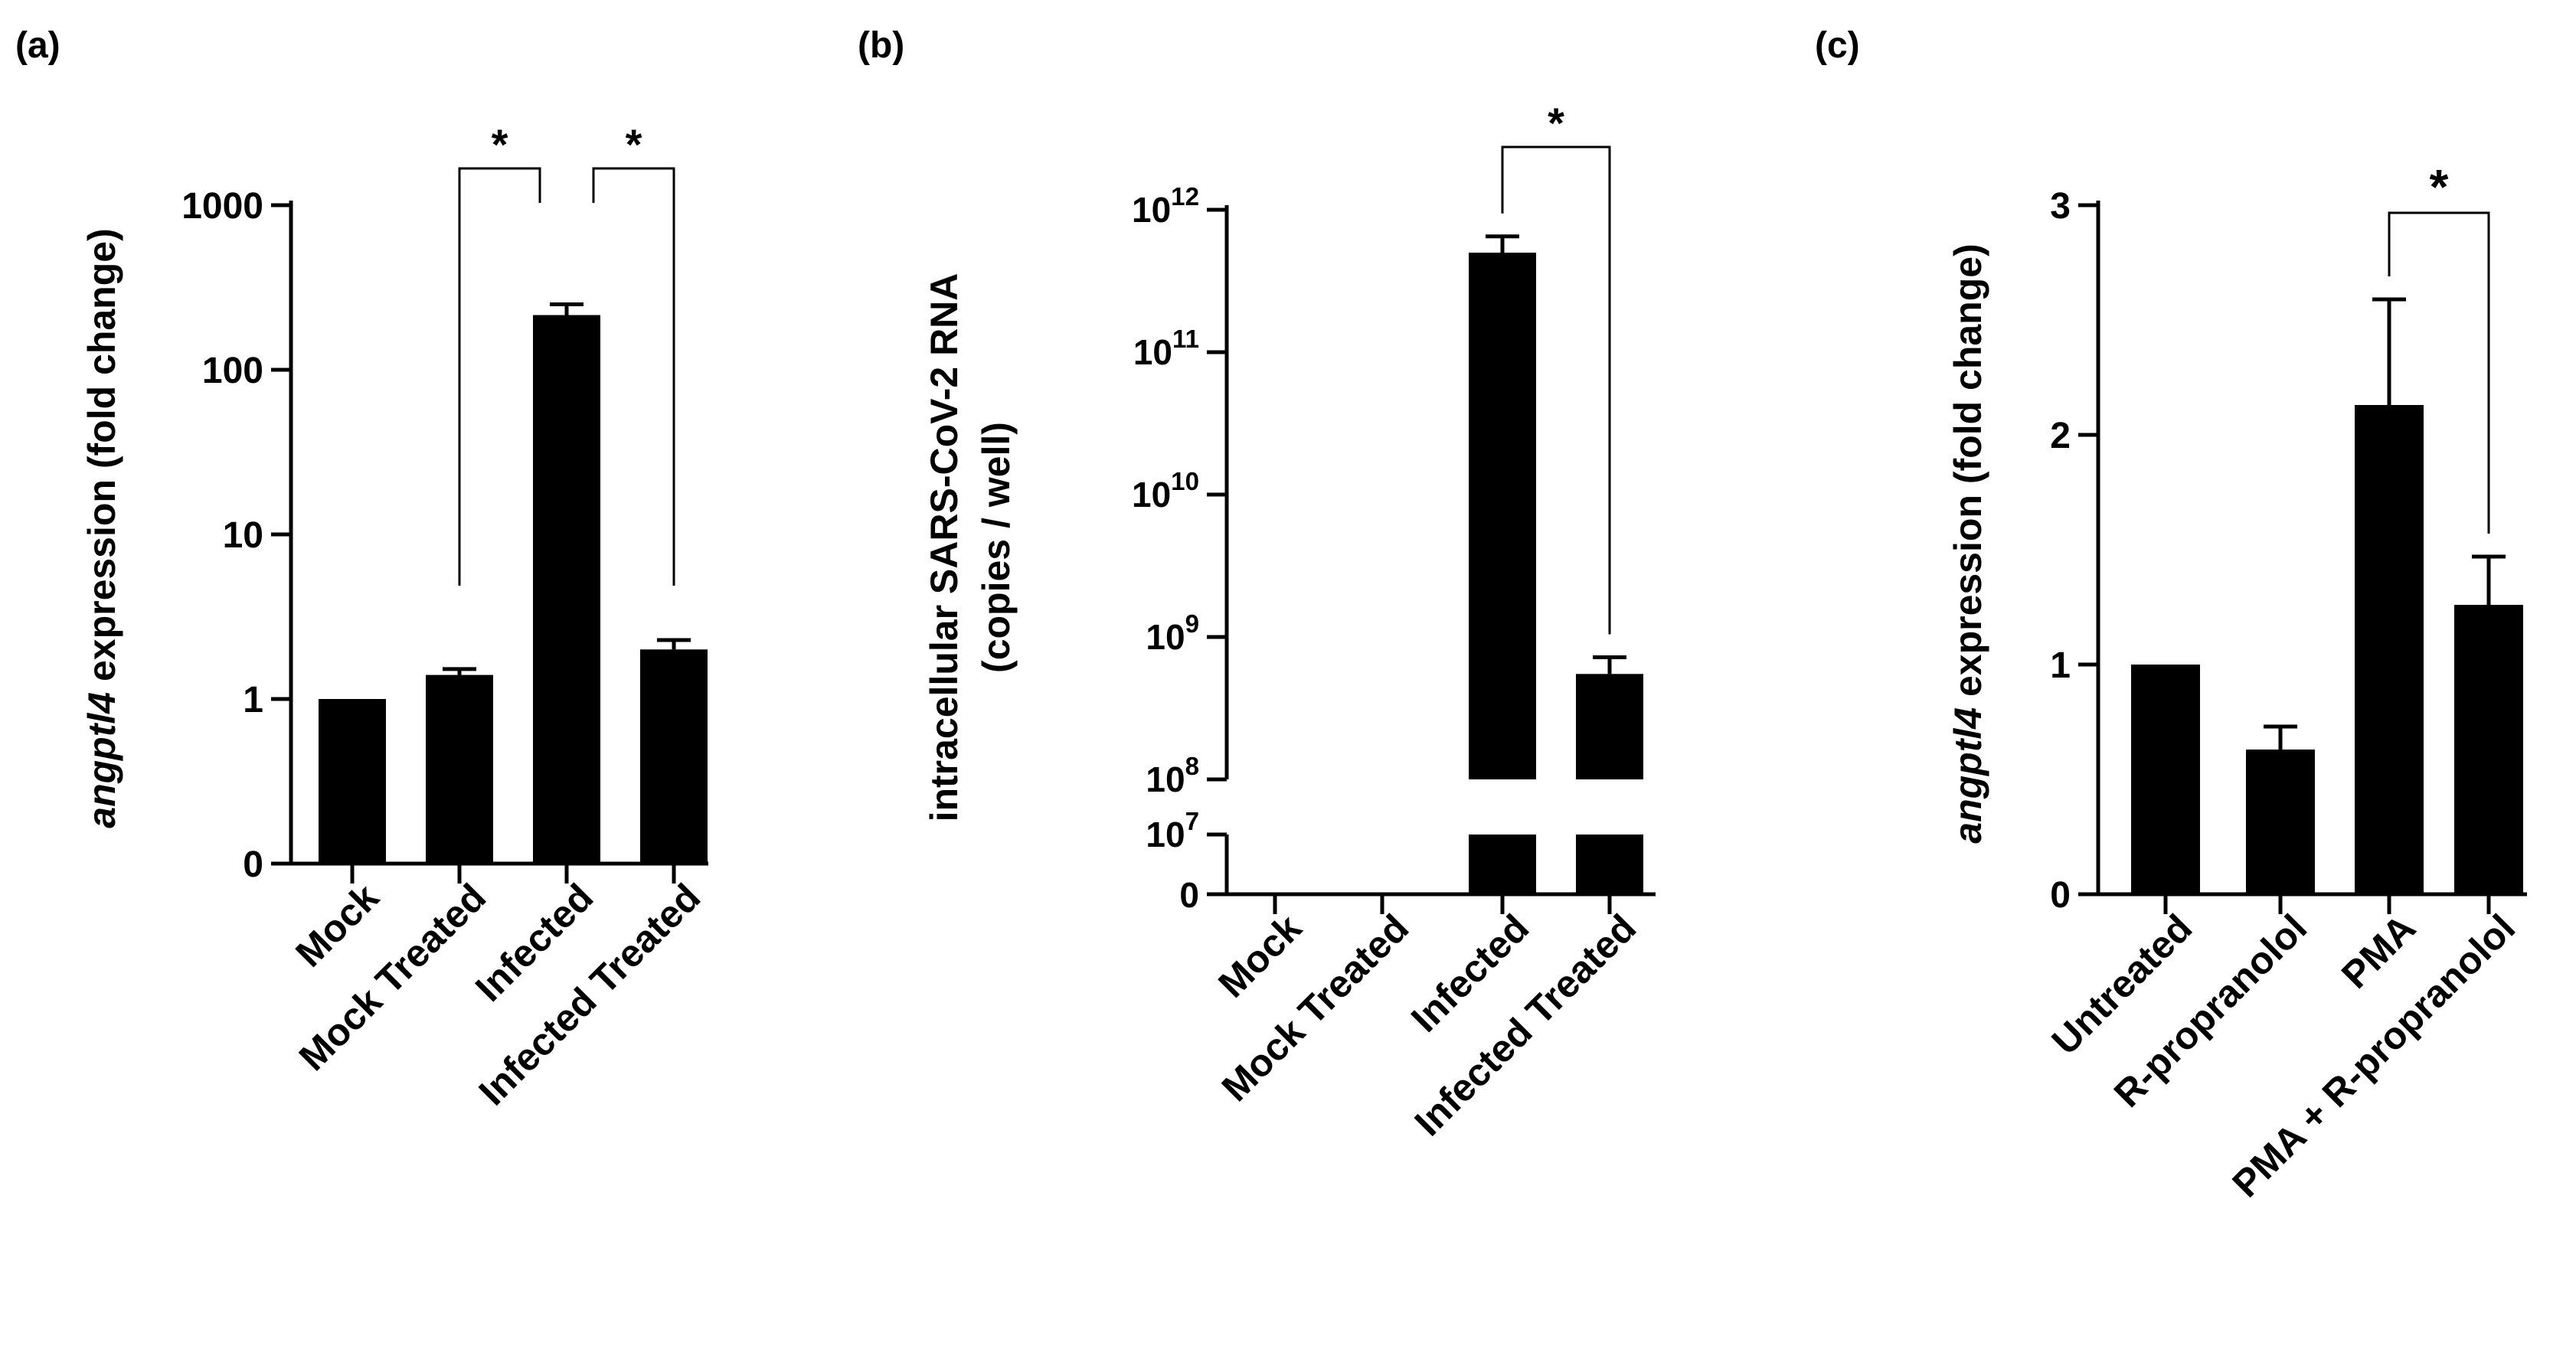 Image resolution: width=2576 pixels, height=1349 pixels. Describe the element at coordinates (1172, 776) in the screenshot. I see `y-tick-label: 10⁸` at that location.